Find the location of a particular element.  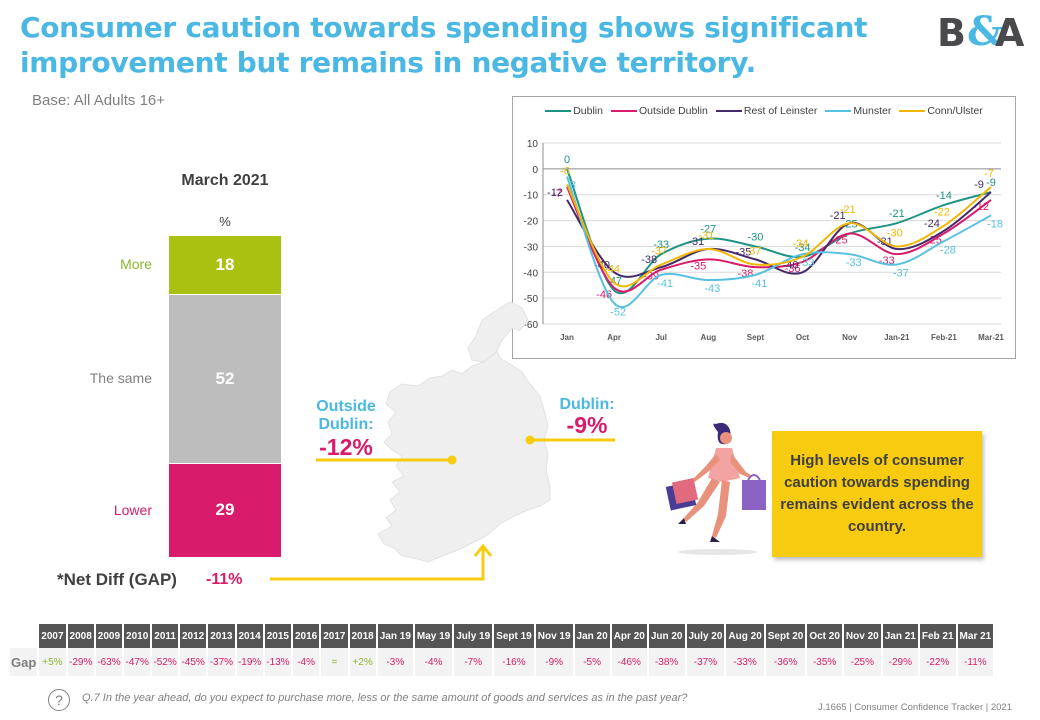

data-label: -43 is located at coordinates (712, 289).